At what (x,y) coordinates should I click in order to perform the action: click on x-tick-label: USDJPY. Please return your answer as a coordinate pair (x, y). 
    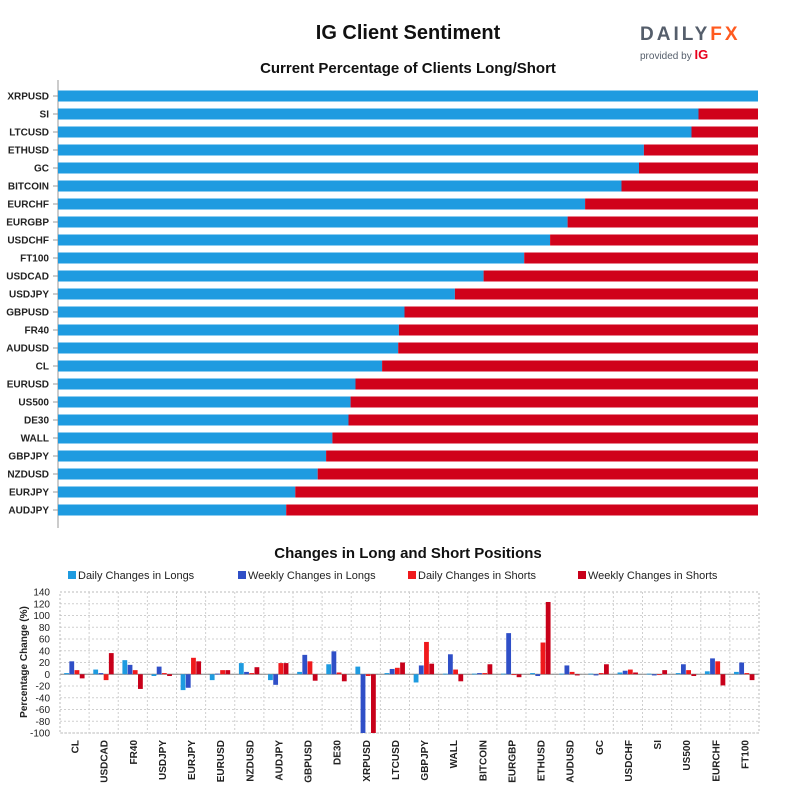
    Looking at the image, I should click on (163, 760).